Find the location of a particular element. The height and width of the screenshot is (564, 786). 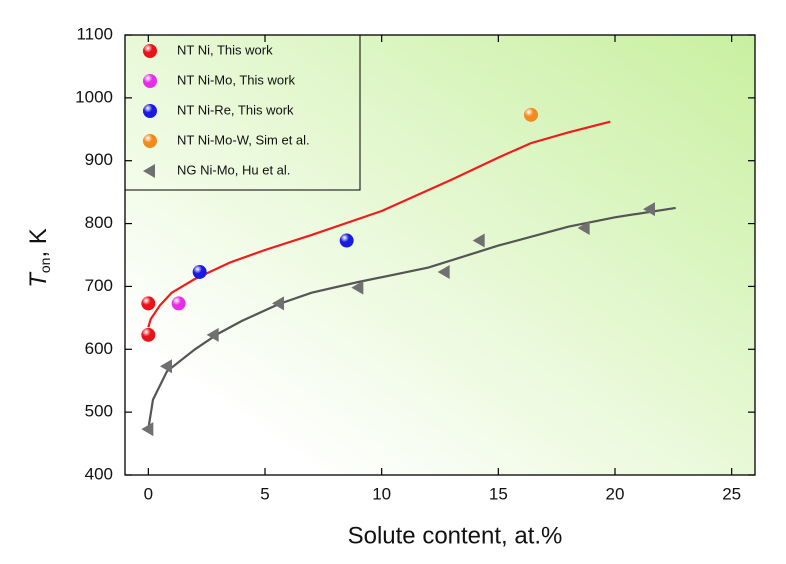

y-axis-title-suffix: , K is located at coordinates (38, 242).